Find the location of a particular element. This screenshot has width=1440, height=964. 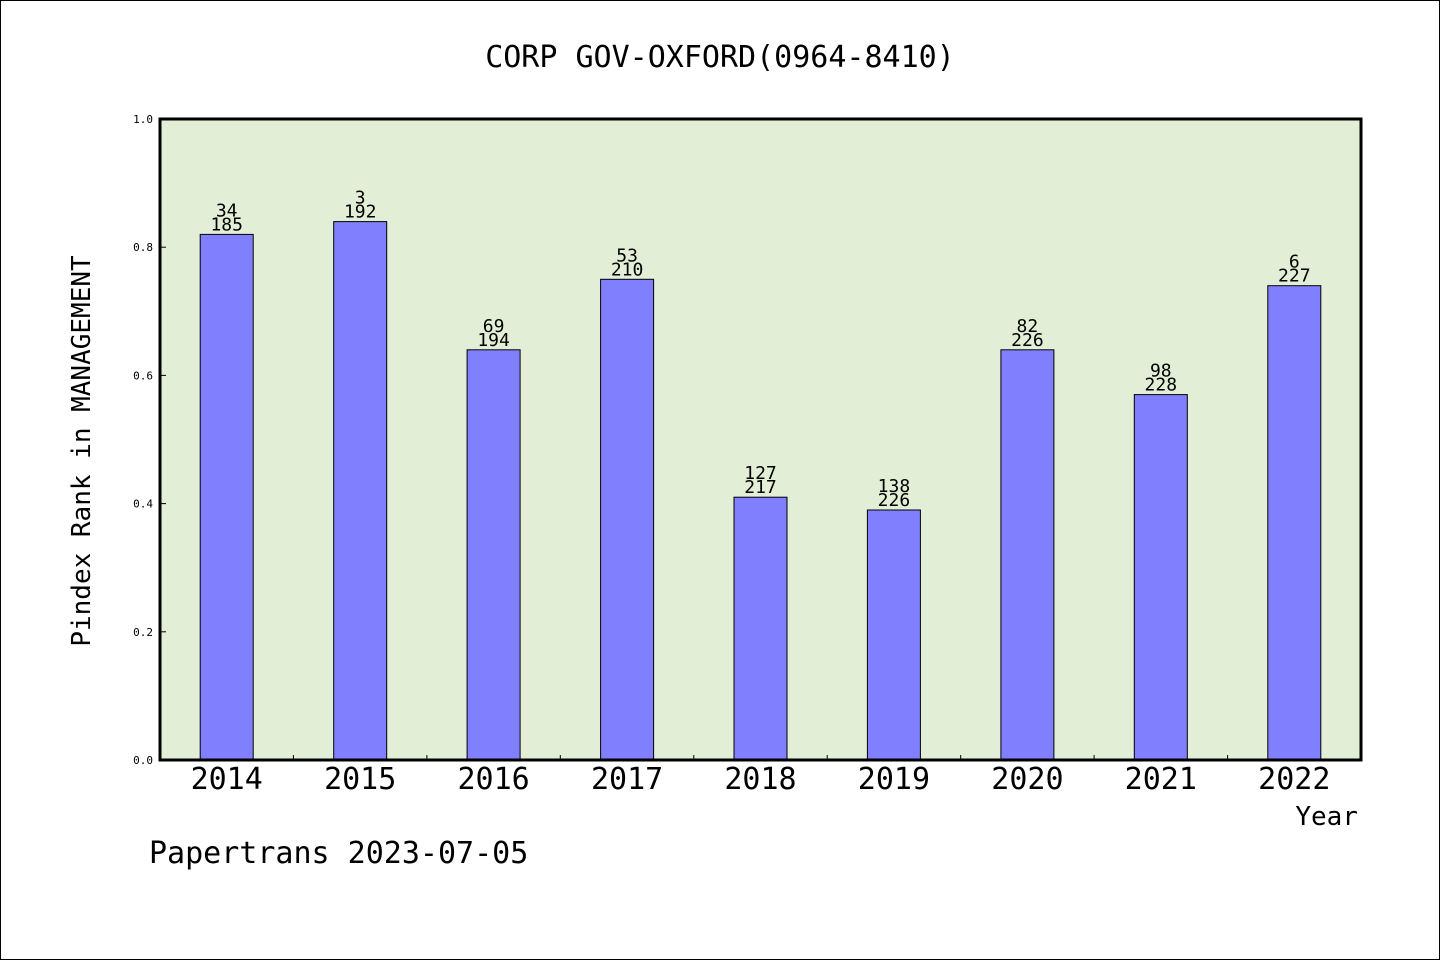

x-tick-label-2014: 2014 is located at coordinates (227, 779).